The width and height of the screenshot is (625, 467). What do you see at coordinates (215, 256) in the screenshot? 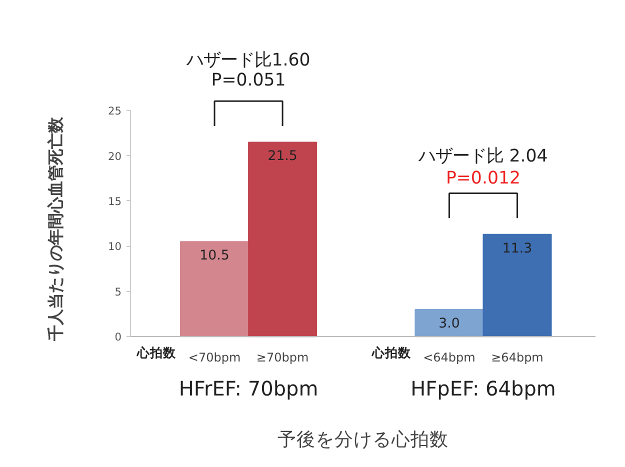
I see `data-label: 10.5` at bounding box center [215, 256].